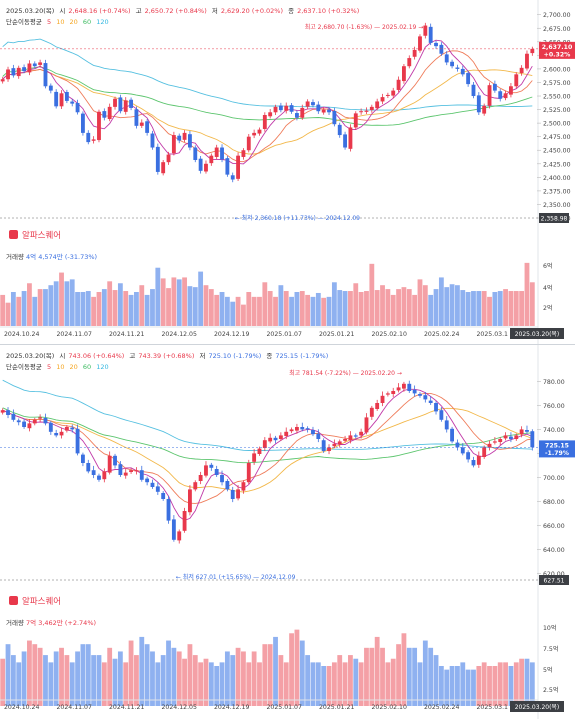 The width and height of the screenshot is (575, 719). What do you see at coordinates (554, 574) in the screenshot?
I see `price-tick-label: 620.00` at bounding box center [554, 574].